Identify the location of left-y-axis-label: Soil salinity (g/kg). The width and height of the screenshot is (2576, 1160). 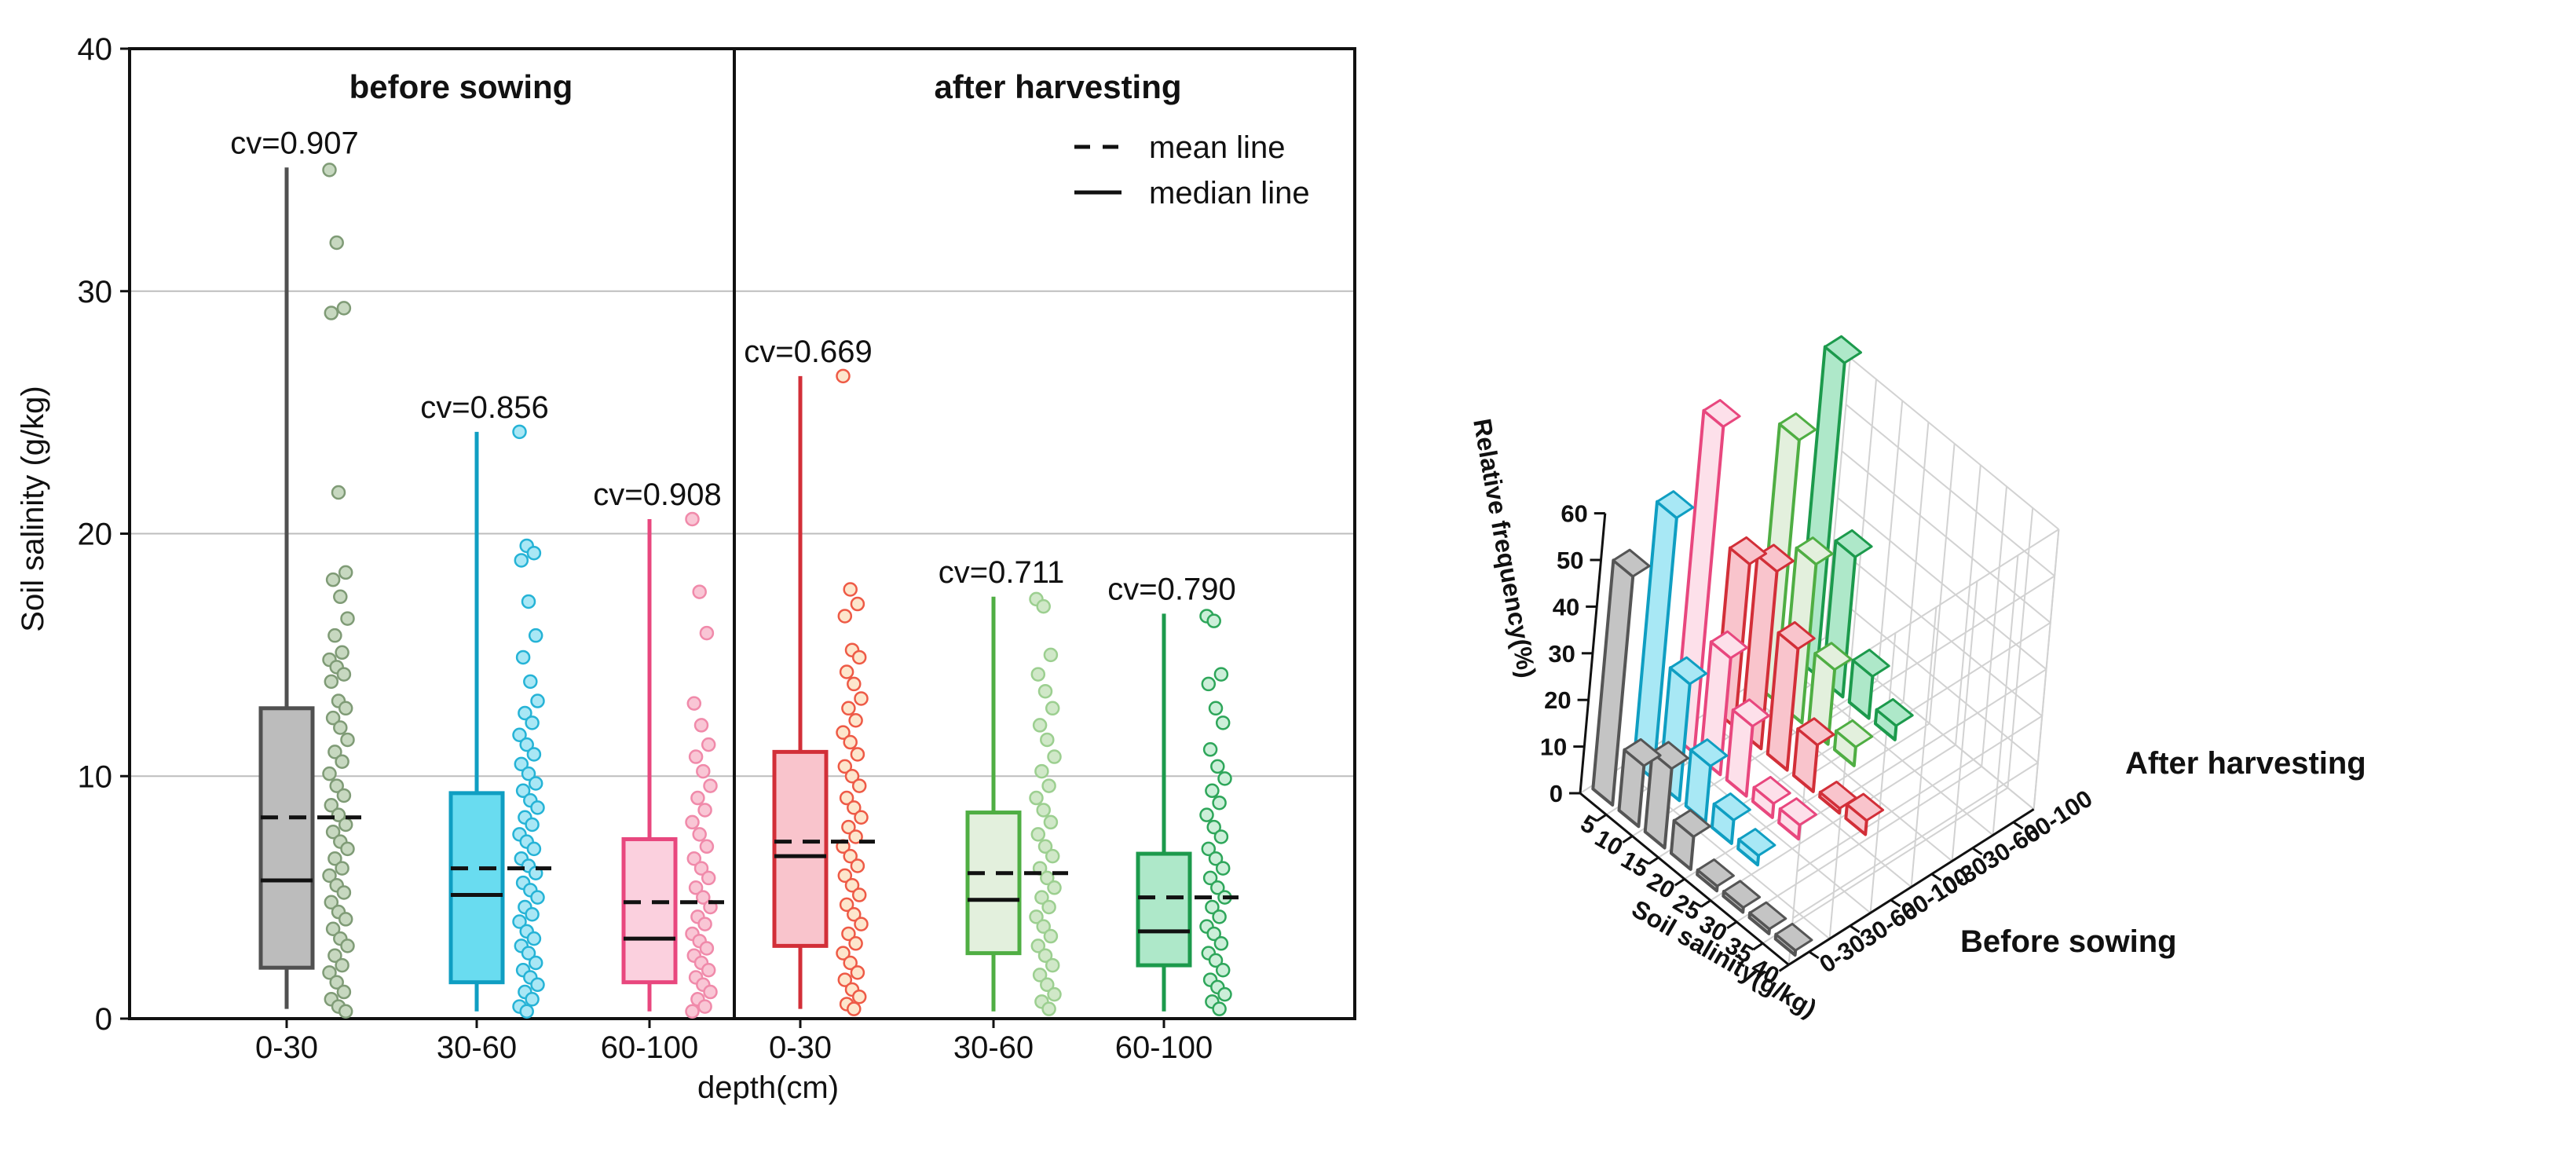
(33, 508).